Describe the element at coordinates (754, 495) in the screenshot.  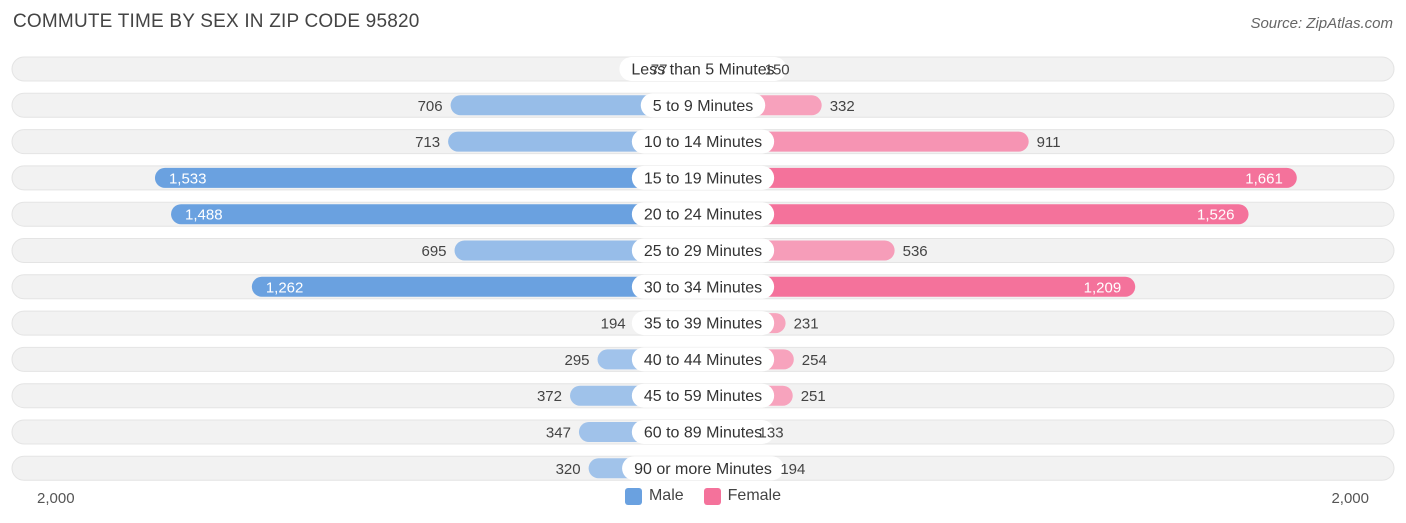
I see `legend-label-female: Female` at that location.